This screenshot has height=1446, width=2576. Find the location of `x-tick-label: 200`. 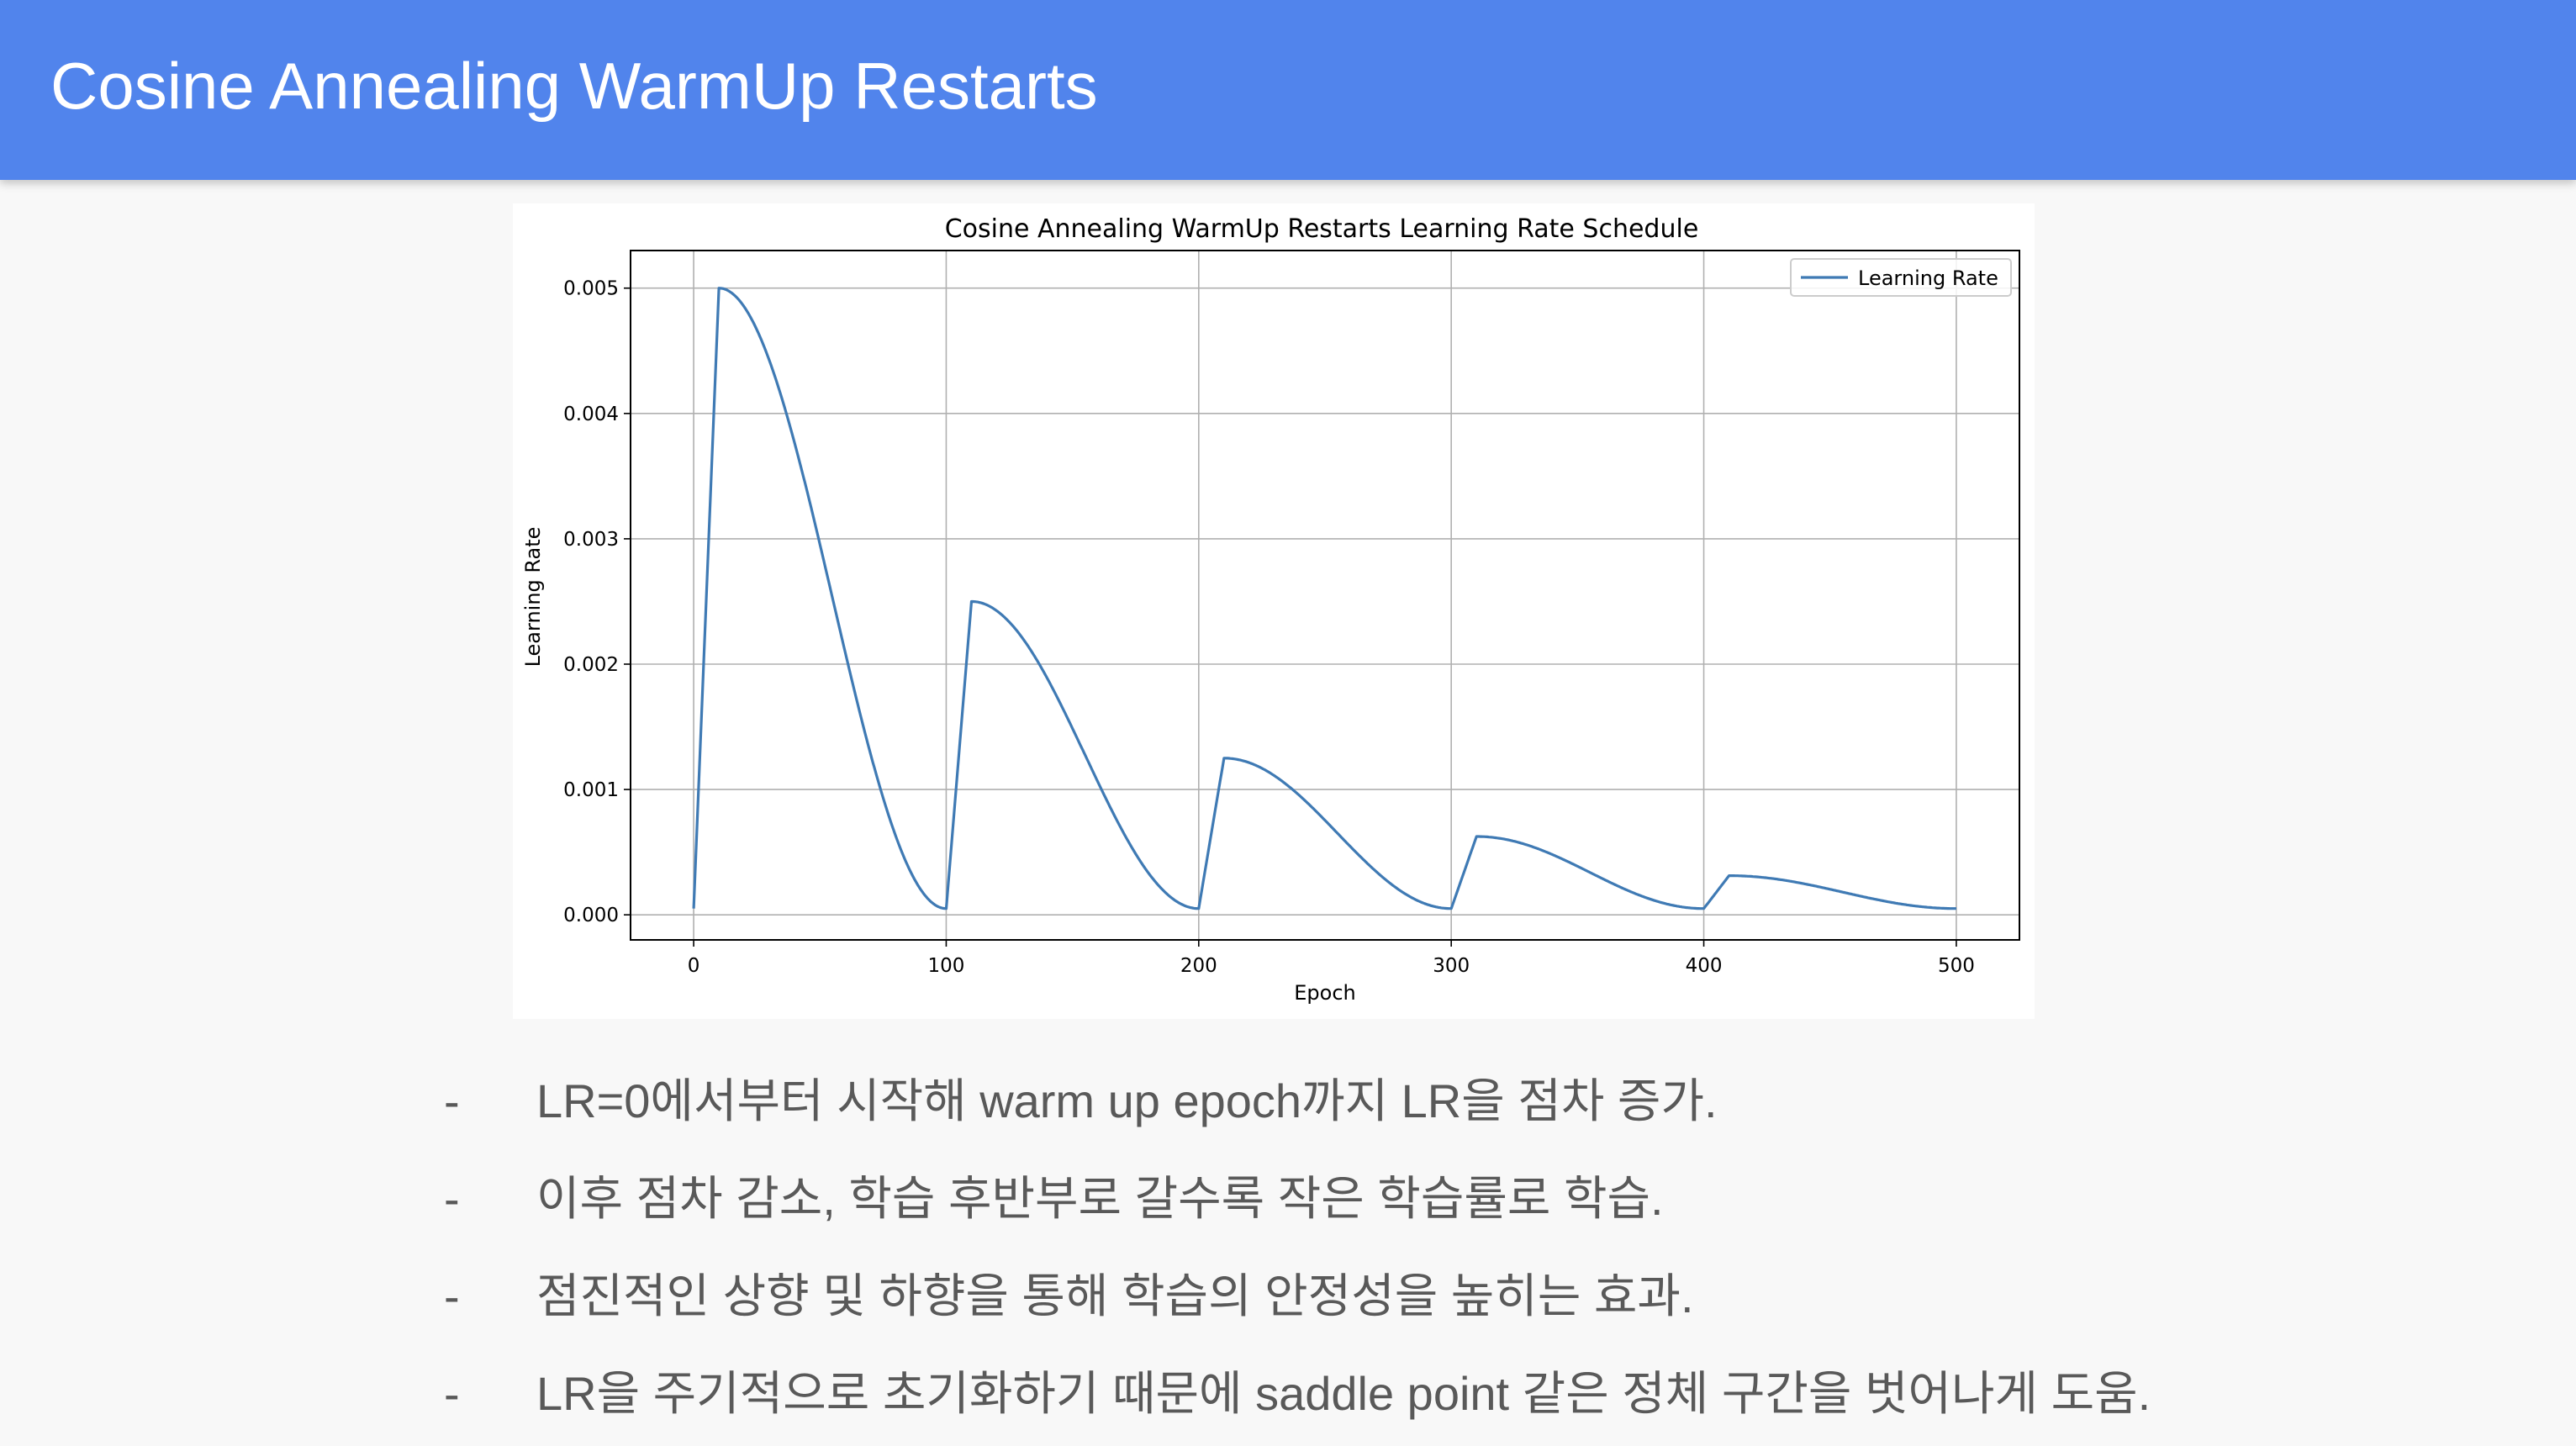

x-tick-label: 200 is located at coordinates (1198, 966).